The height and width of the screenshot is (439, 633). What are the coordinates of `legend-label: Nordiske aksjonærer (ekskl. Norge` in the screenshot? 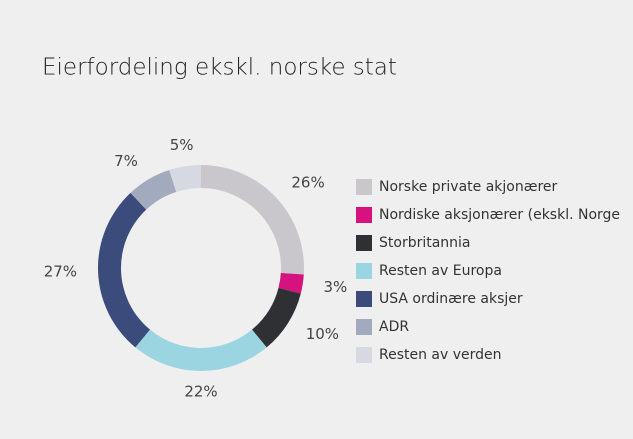 It's located at (499, 215).